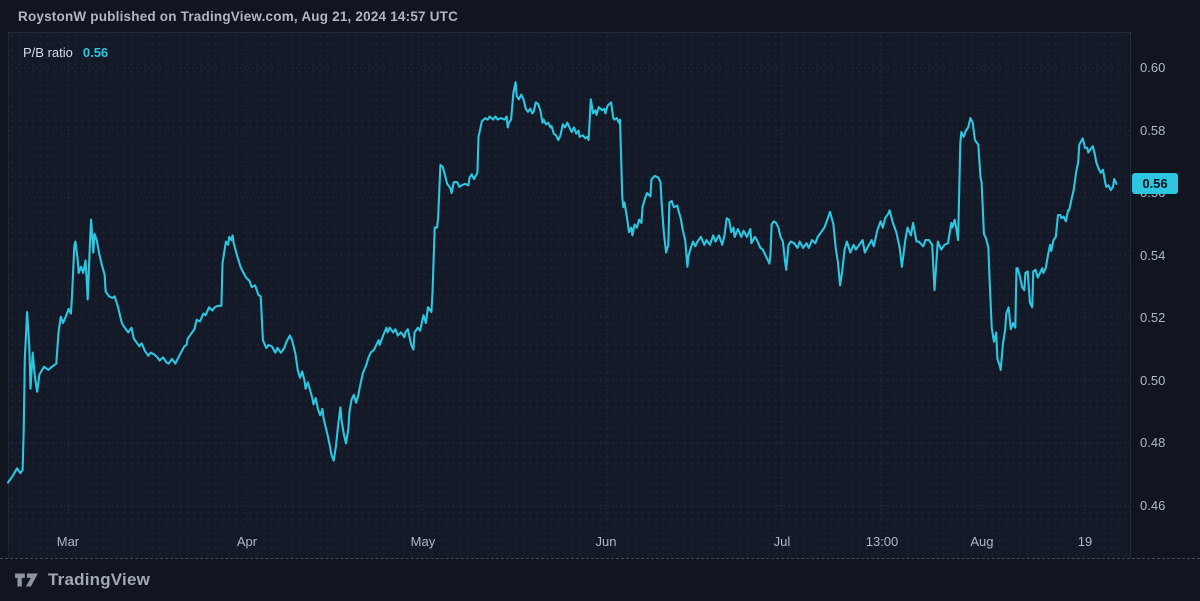 The height and width of the screenshot is (601, 1200). I want to click on price-scale-label: 0.54, so click(1153, 255).